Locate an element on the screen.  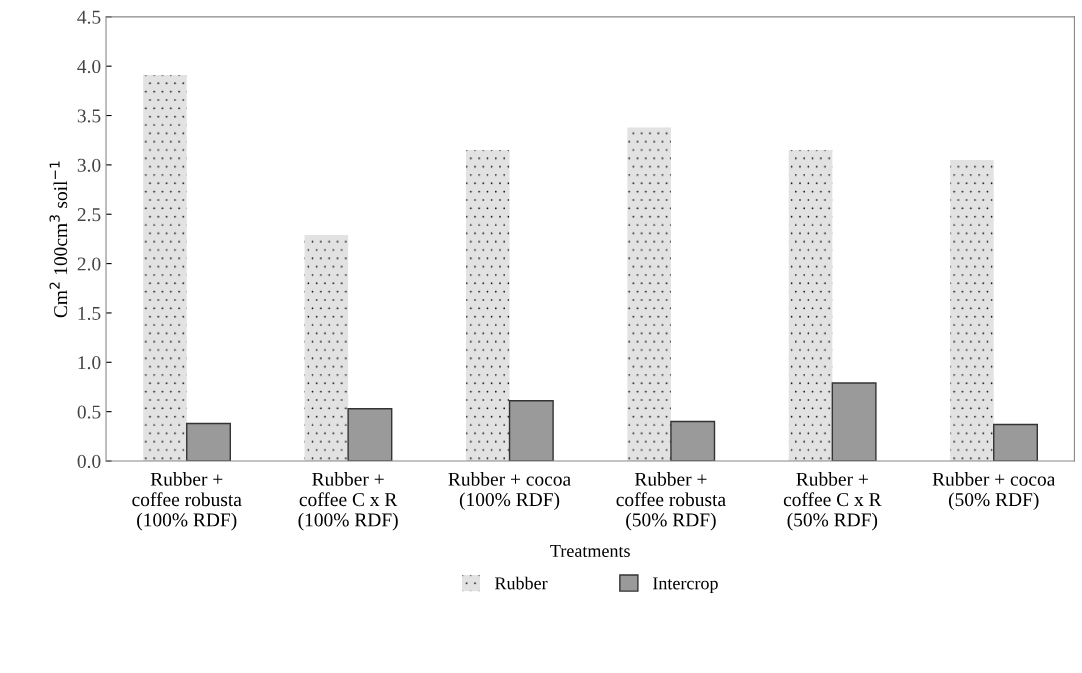
legend-label: Intercrop is located at coordinates (685, 585).